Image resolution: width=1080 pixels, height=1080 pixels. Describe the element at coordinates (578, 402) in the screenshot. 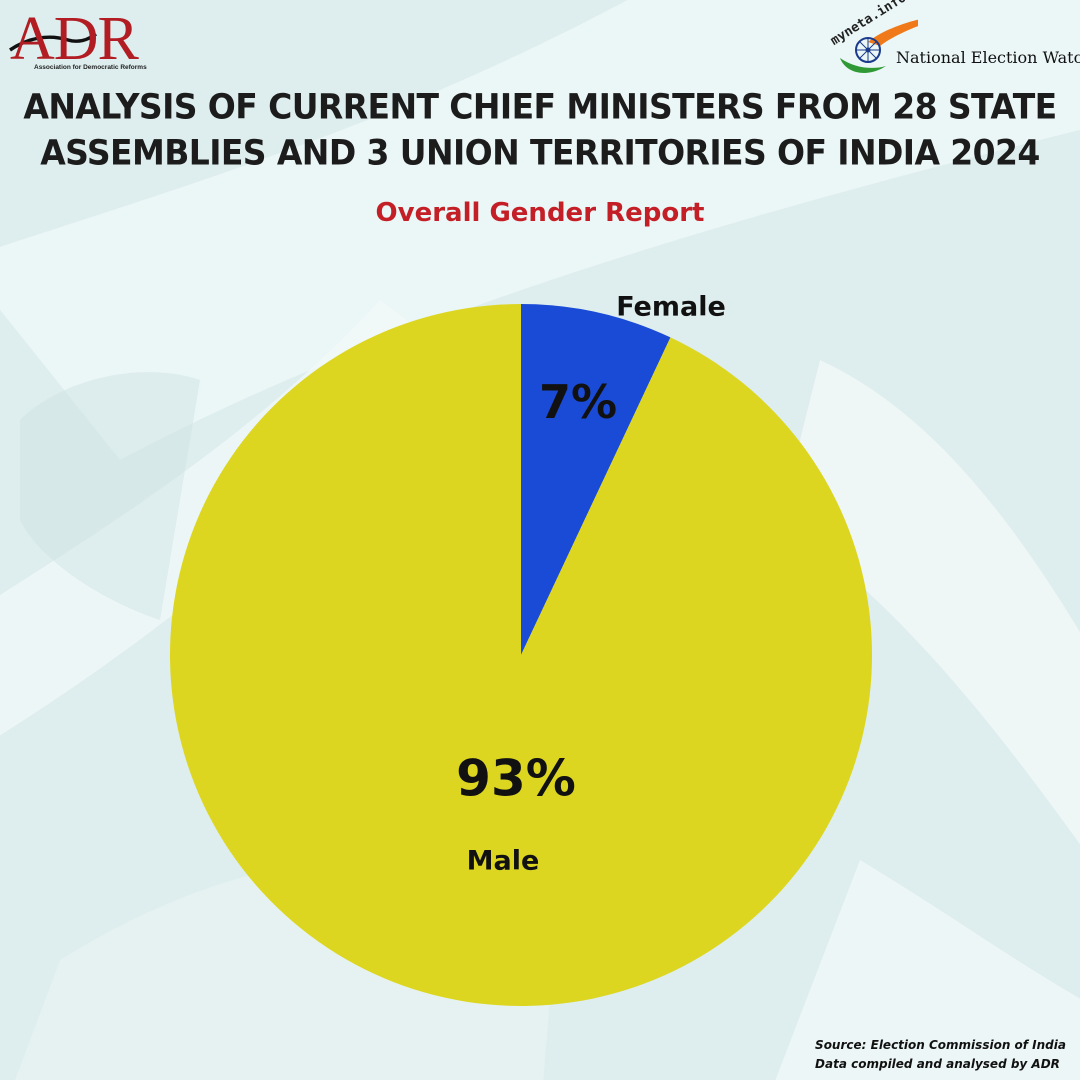

I see `pie-value-label-female: 7%` at that location.